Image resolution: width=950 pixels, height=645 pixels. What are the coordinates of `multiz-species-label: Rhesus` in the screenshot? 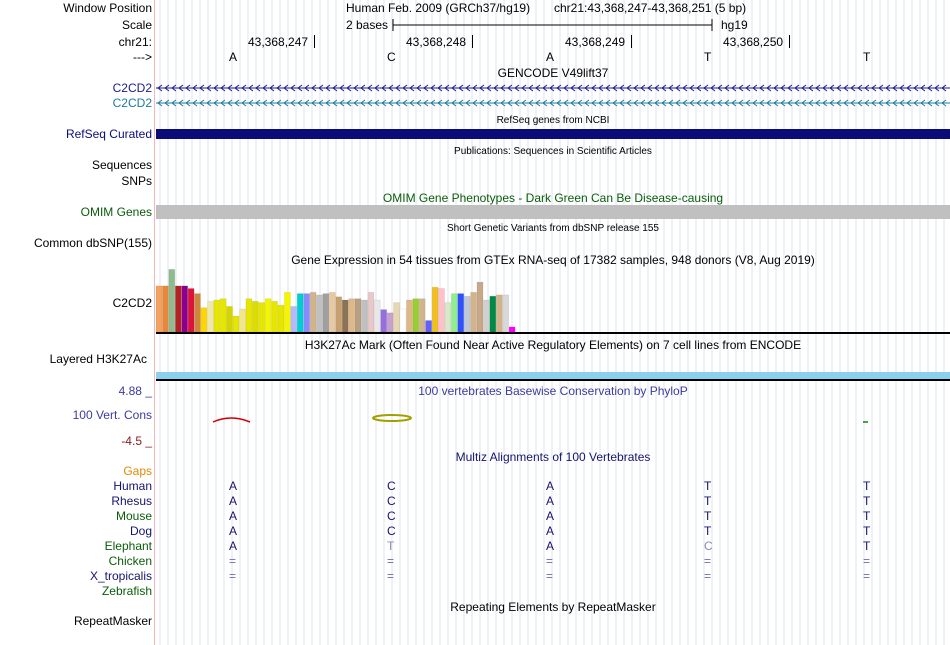 It's located at (131, 501).